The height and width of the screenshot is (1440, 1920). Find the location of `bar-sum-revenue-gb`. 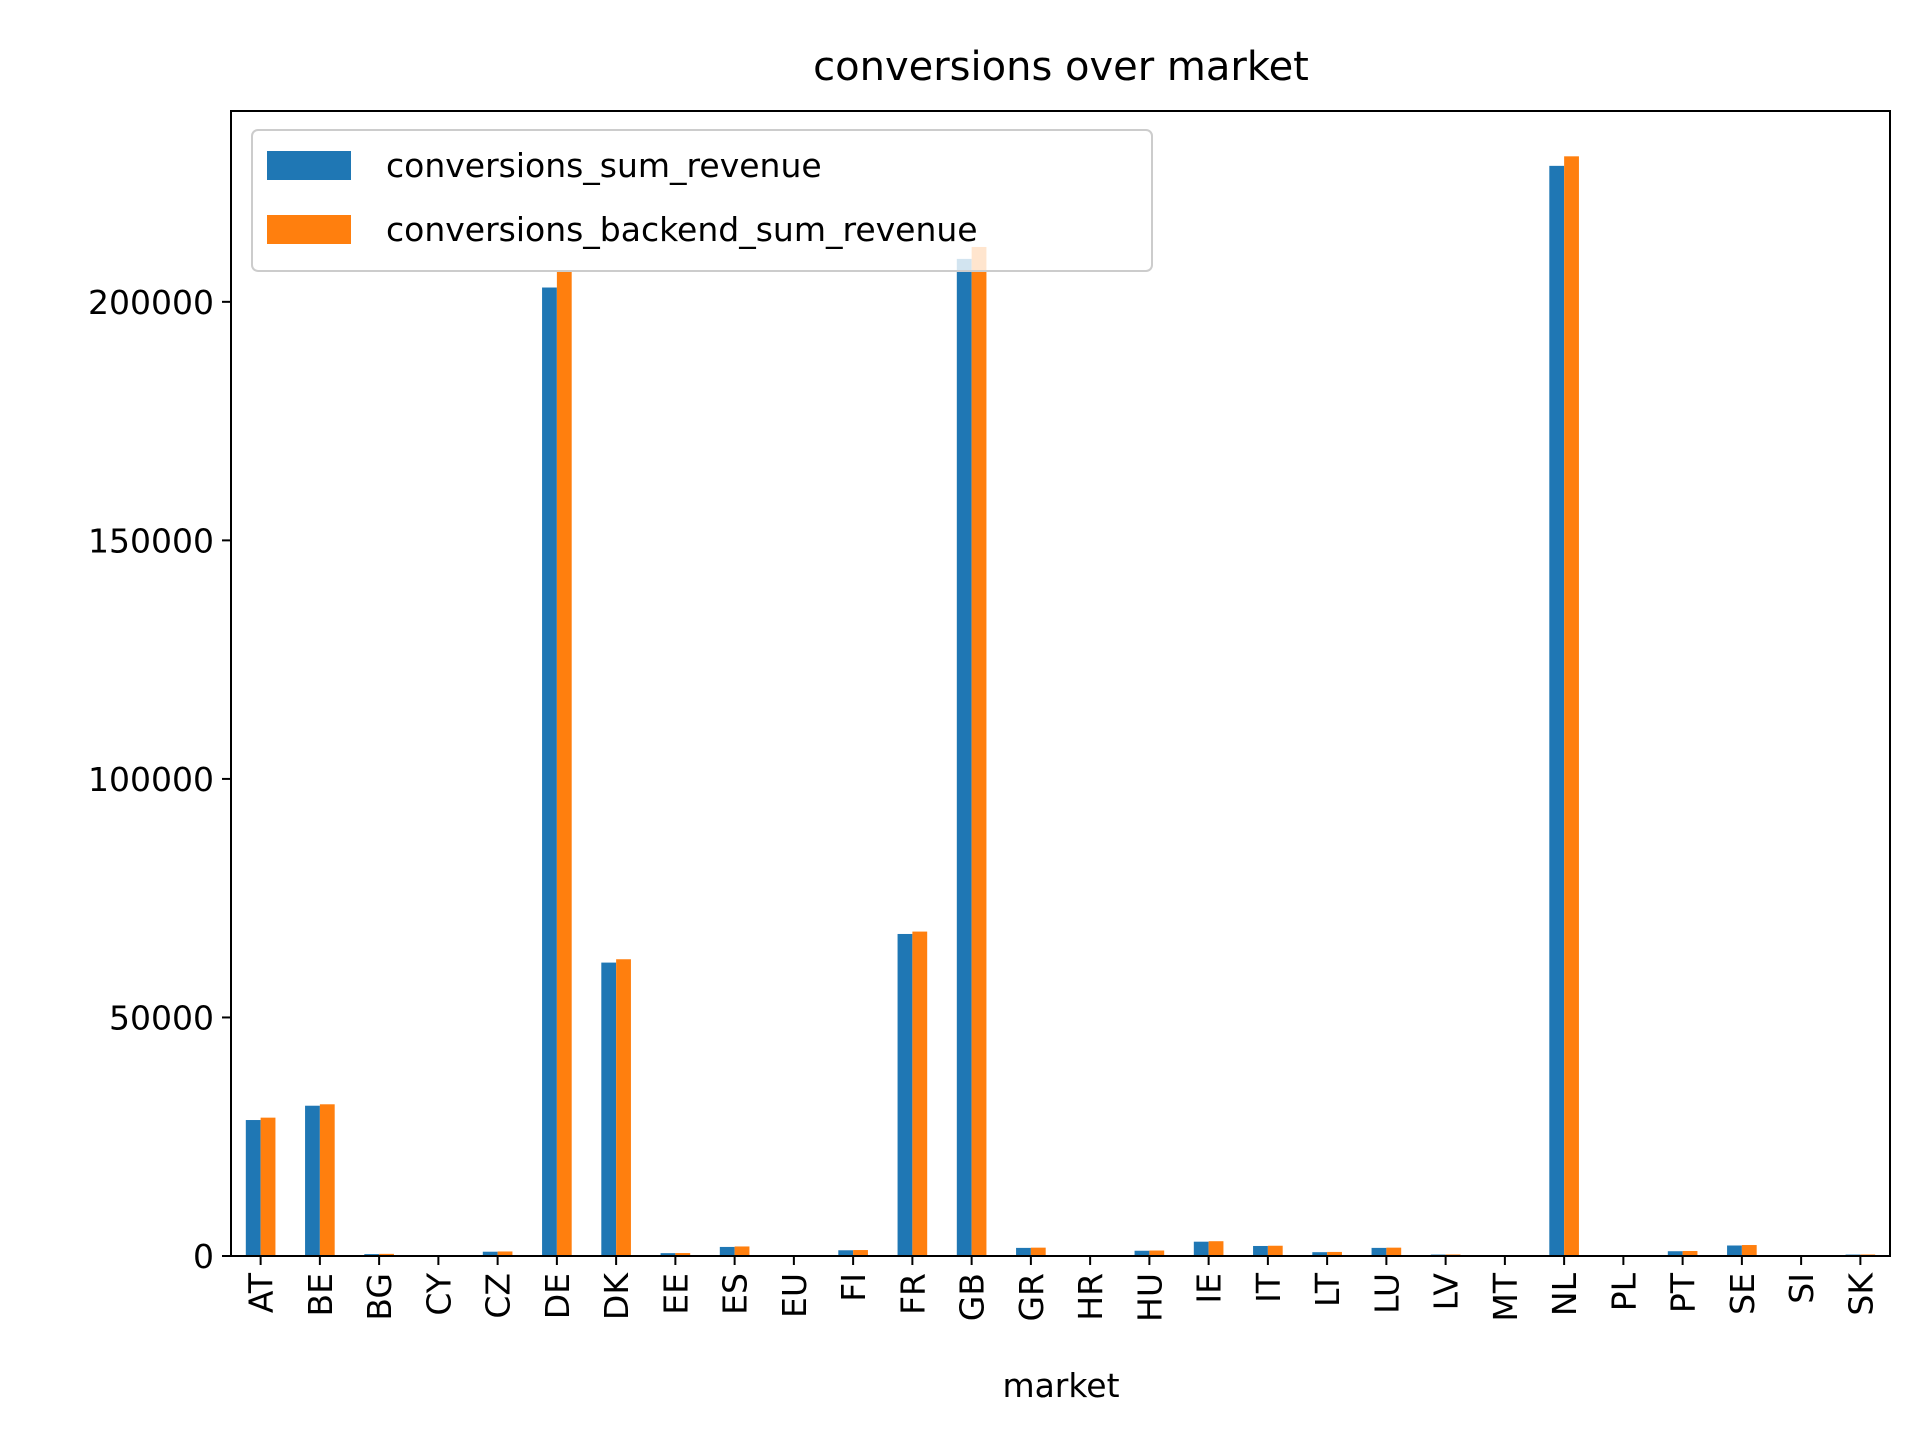

bar-sum-revenue-gb is located at coordinates (964, 757).